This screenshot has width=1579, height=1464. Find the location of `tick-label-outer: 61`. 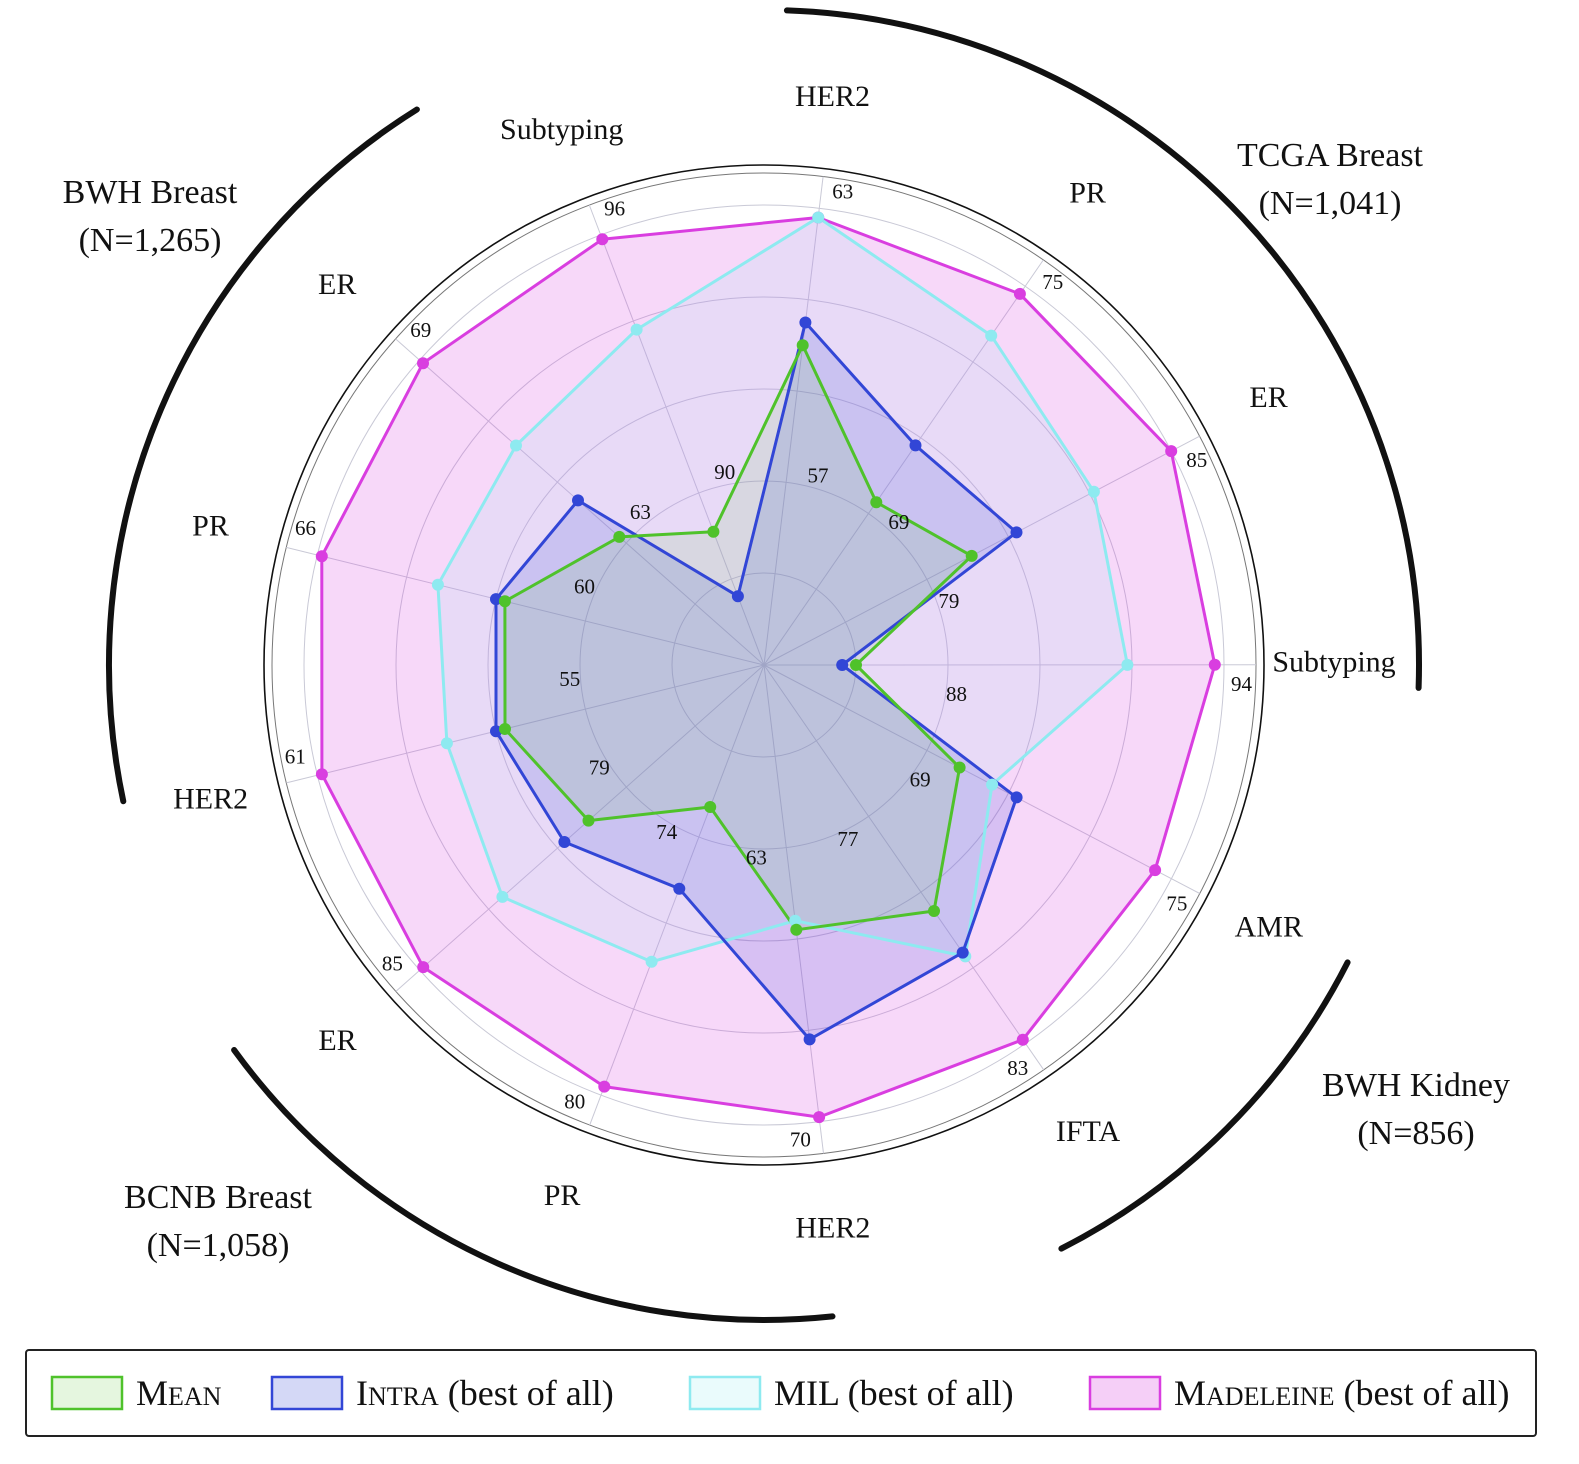

tick-label-outer: 61 is located at coordinates (295, 756).